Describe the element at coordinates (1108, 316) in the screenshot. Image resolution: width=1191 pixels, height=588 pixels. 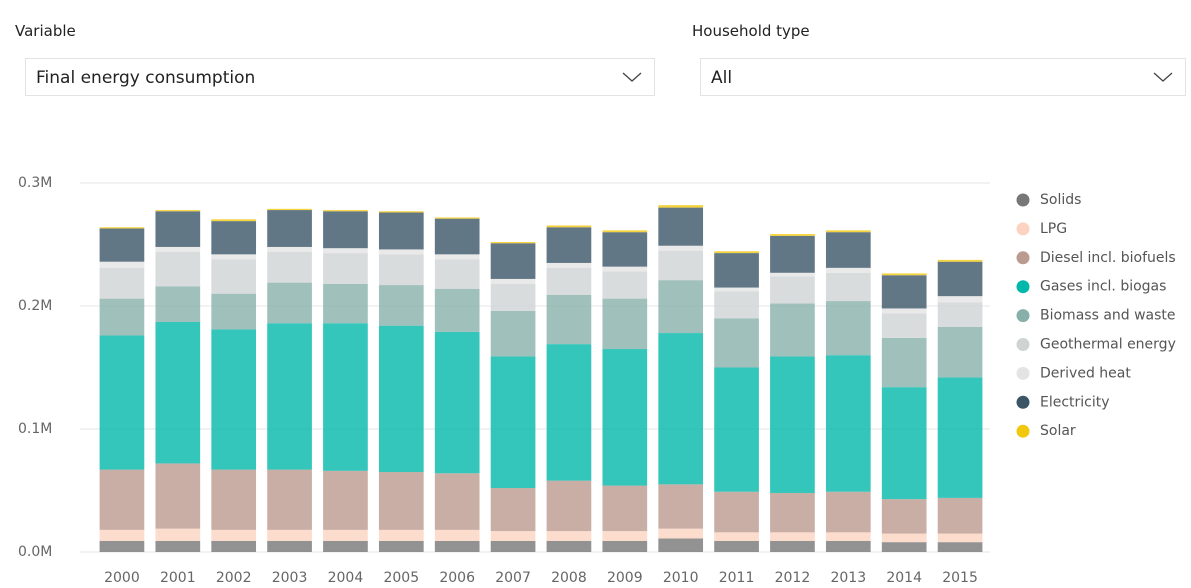
I see `legend-label: Biomass and waste` at that location.